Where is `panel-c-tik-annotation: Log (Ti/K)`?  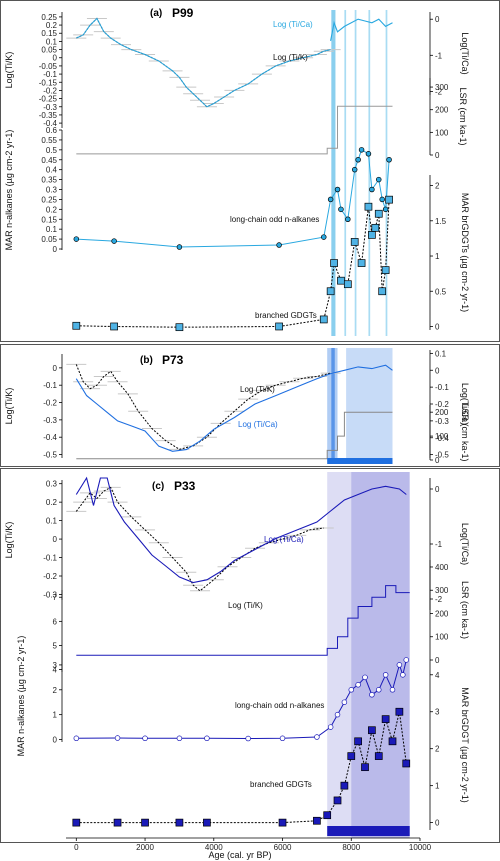
panel-c-tik-annotation: Log (Ti/K) is located at coordinates (245, 605).